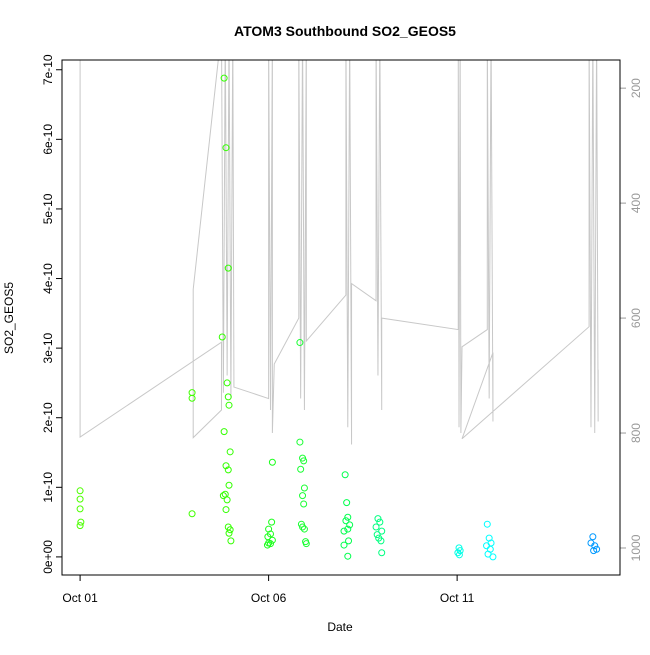 Image resolution: width=650 pixels, height=655 pixels. What do you see at coordinates (457, 598) in the screenshot?
I see `x-tick-label: Oct 11` at bounding box center [457, 598].